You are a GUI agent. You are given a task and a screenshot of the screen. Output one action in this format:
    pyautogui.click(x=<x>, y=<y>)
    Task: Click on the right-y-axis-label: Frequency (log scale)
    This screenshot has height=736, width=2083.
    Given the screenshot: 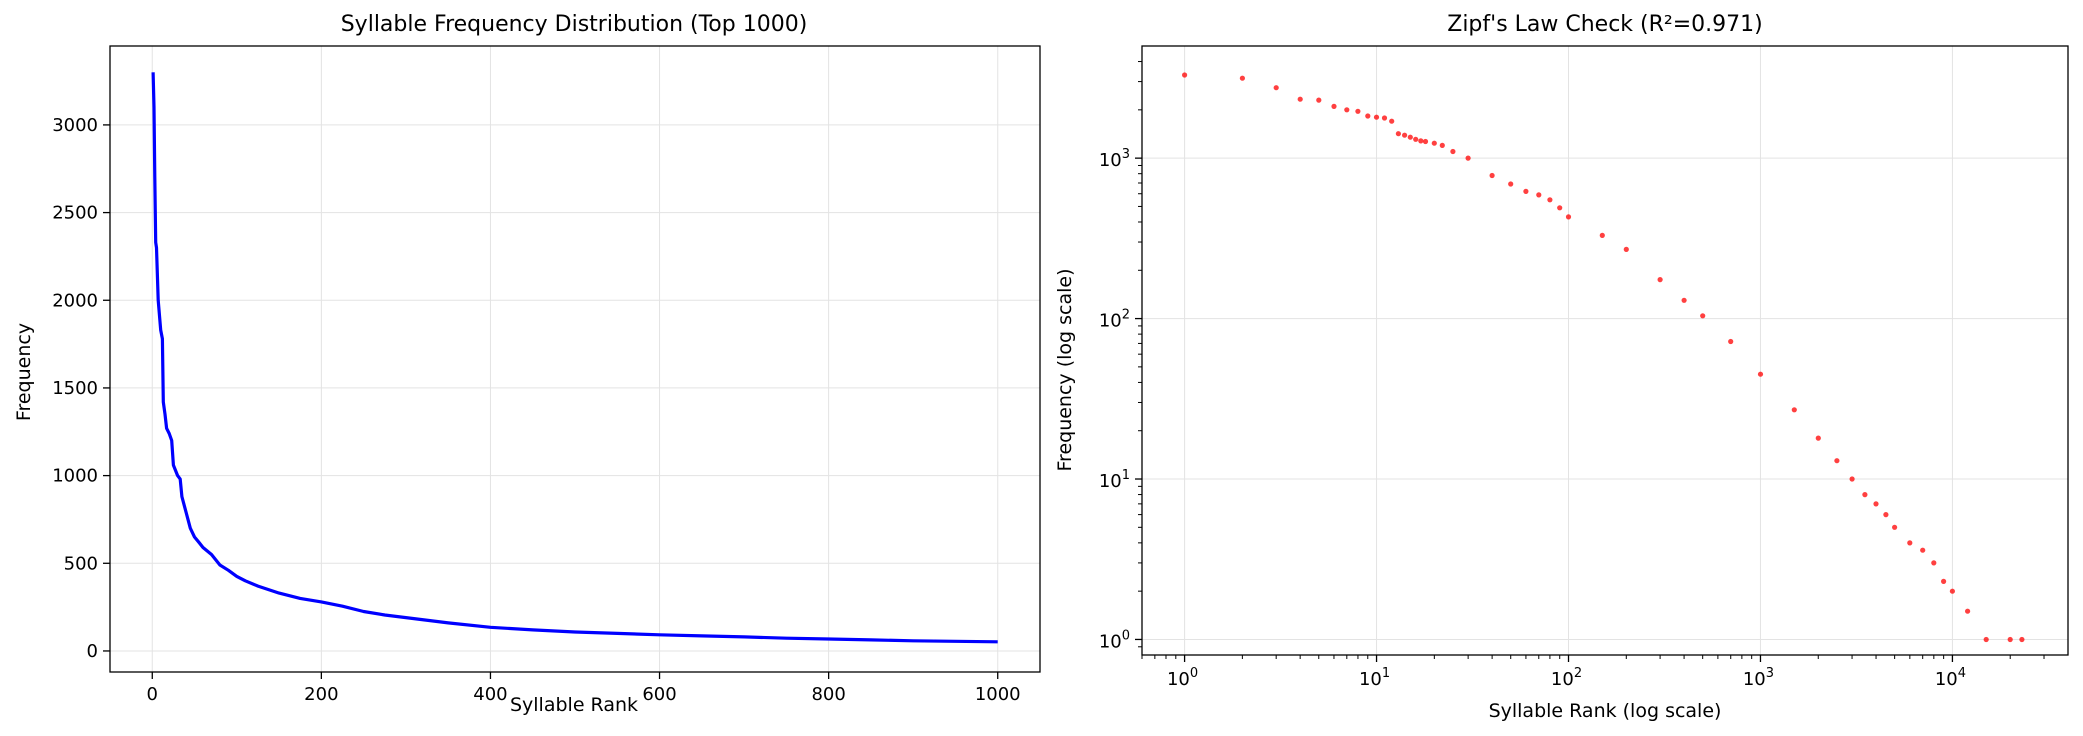 What is the action you would take?
    pyautogui.click(x=1065, y=370)
    